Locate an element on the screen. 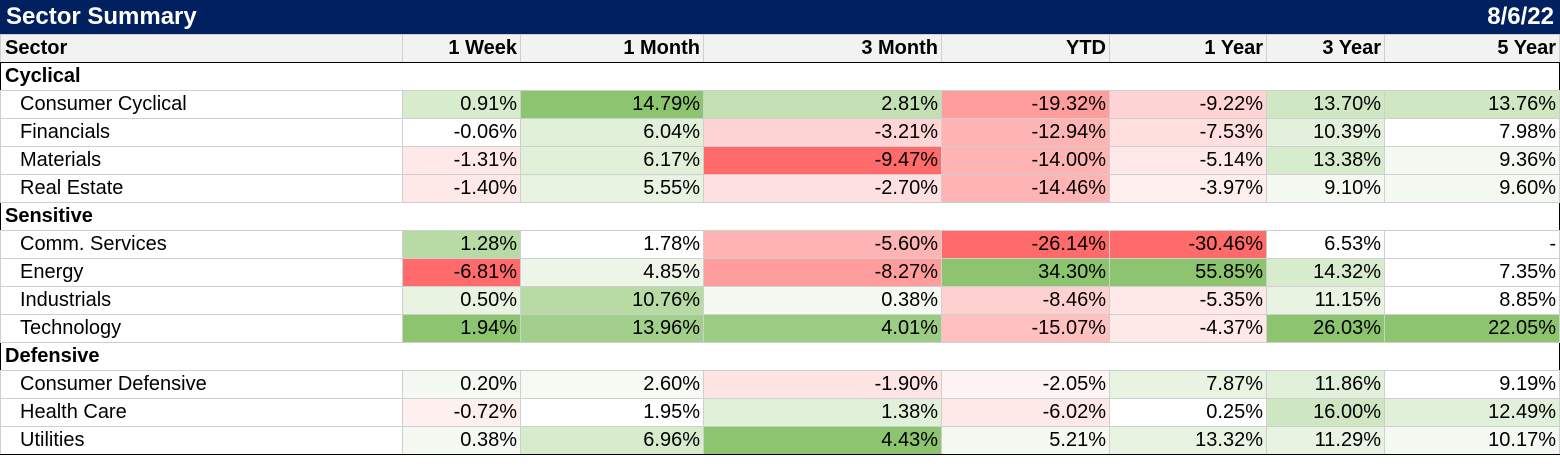  return-cell: 14.32% is located at coordinates (1325, 272).